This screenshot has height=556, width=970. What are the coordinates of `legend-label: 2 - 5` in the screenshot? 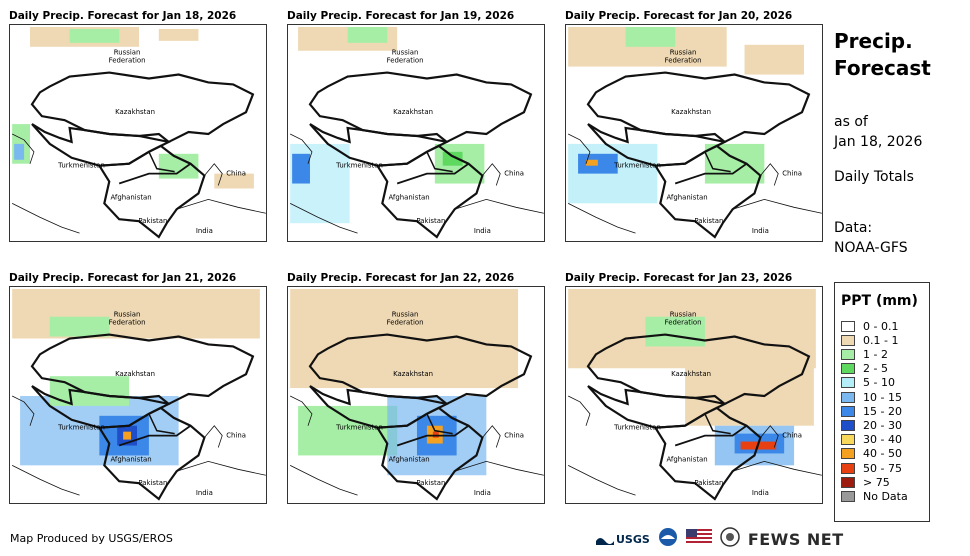 It's located at (875, 369).